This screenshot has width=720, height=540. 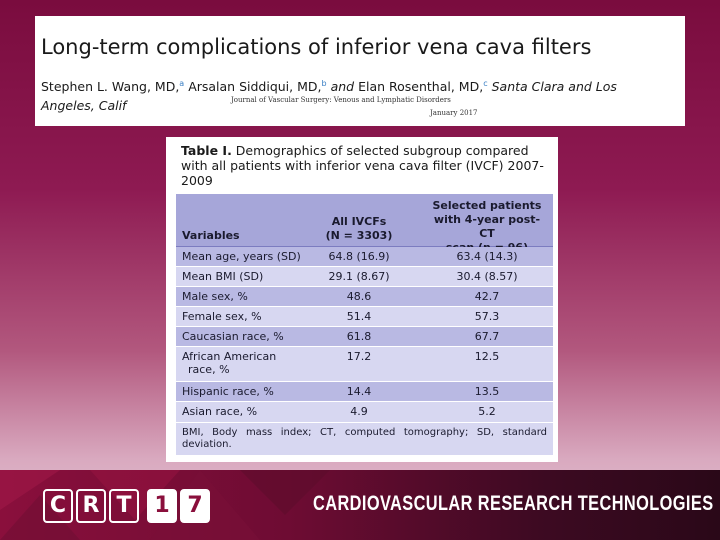 I want to click on row-selected-value: 12.5, so click(x=487, y=356).